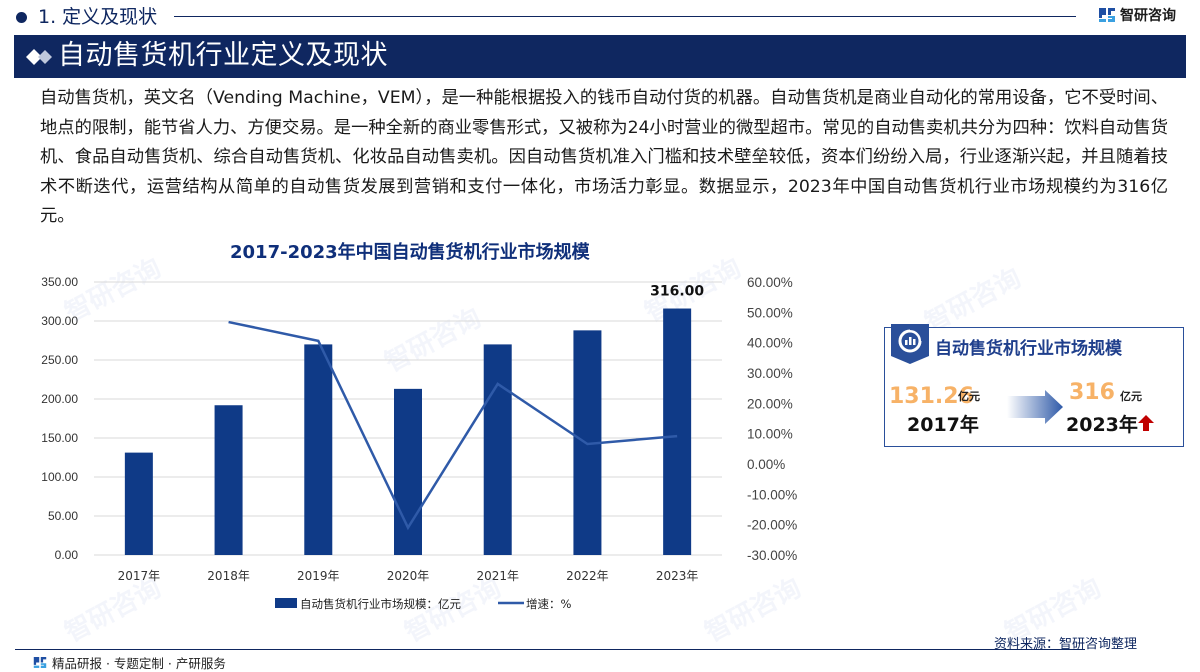  I want to click on x-axis-label: 2022年, so click(587, 576).